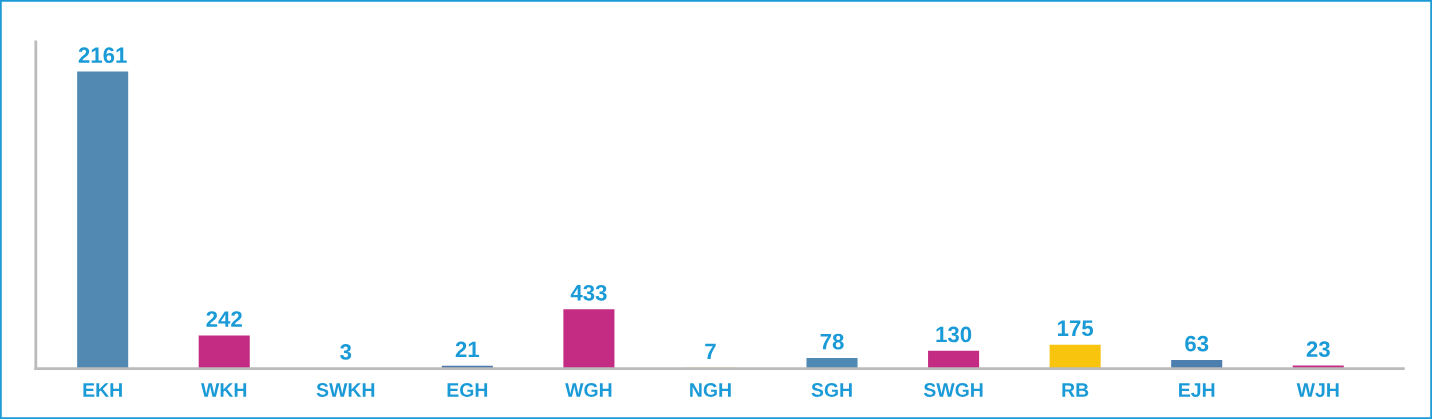  What do you see at coordinates (1317, 390) in the screenshot?
I see `x-tick-label: WJH` at bounding box center [1317, 390].